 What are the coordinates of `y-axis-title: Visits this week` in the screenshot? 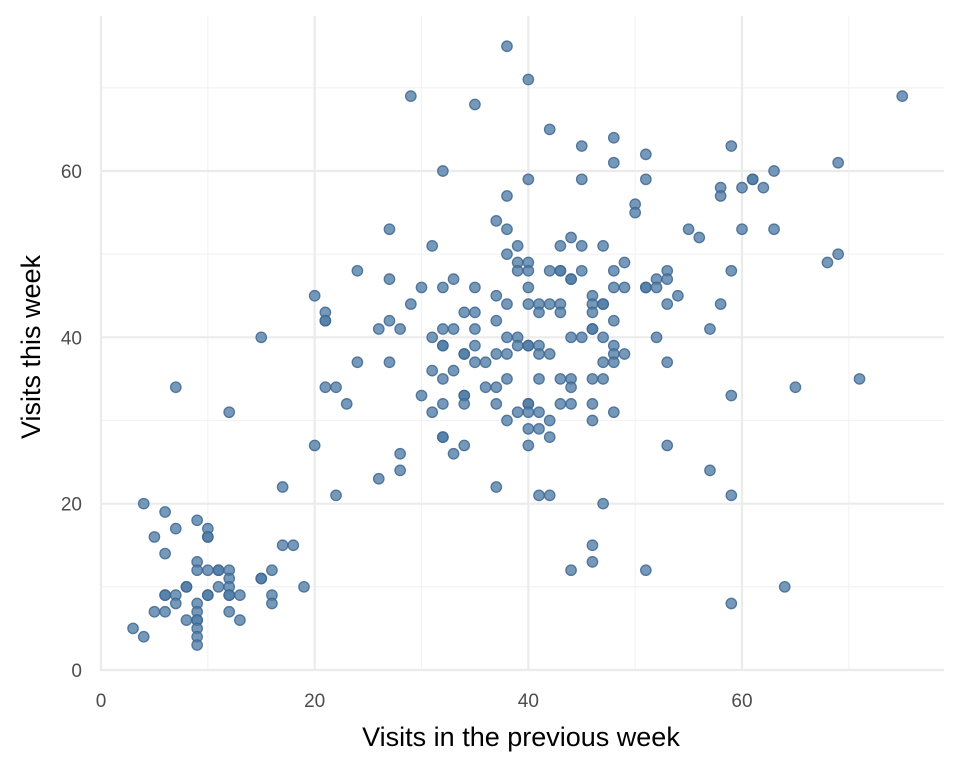 It's located at (31, 346).